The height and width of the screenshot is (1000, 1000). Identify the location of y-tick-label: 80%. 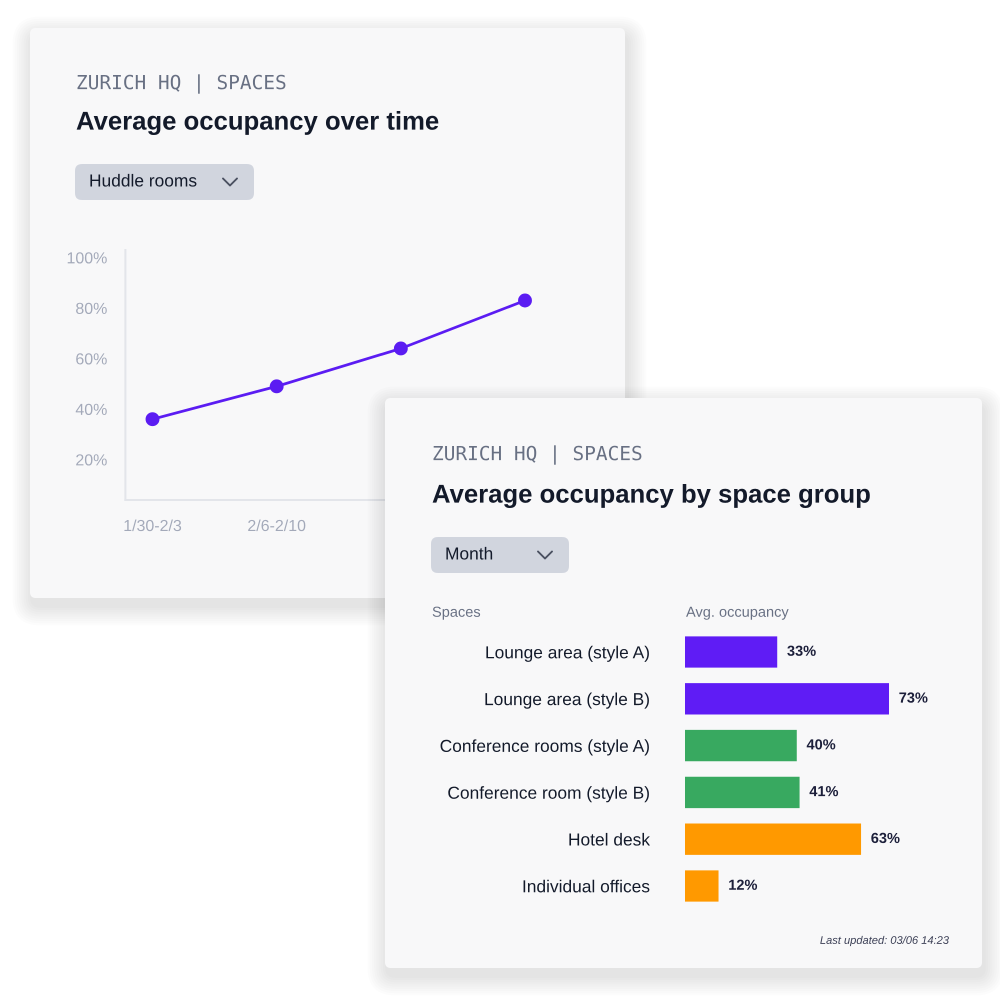
(91, 308).